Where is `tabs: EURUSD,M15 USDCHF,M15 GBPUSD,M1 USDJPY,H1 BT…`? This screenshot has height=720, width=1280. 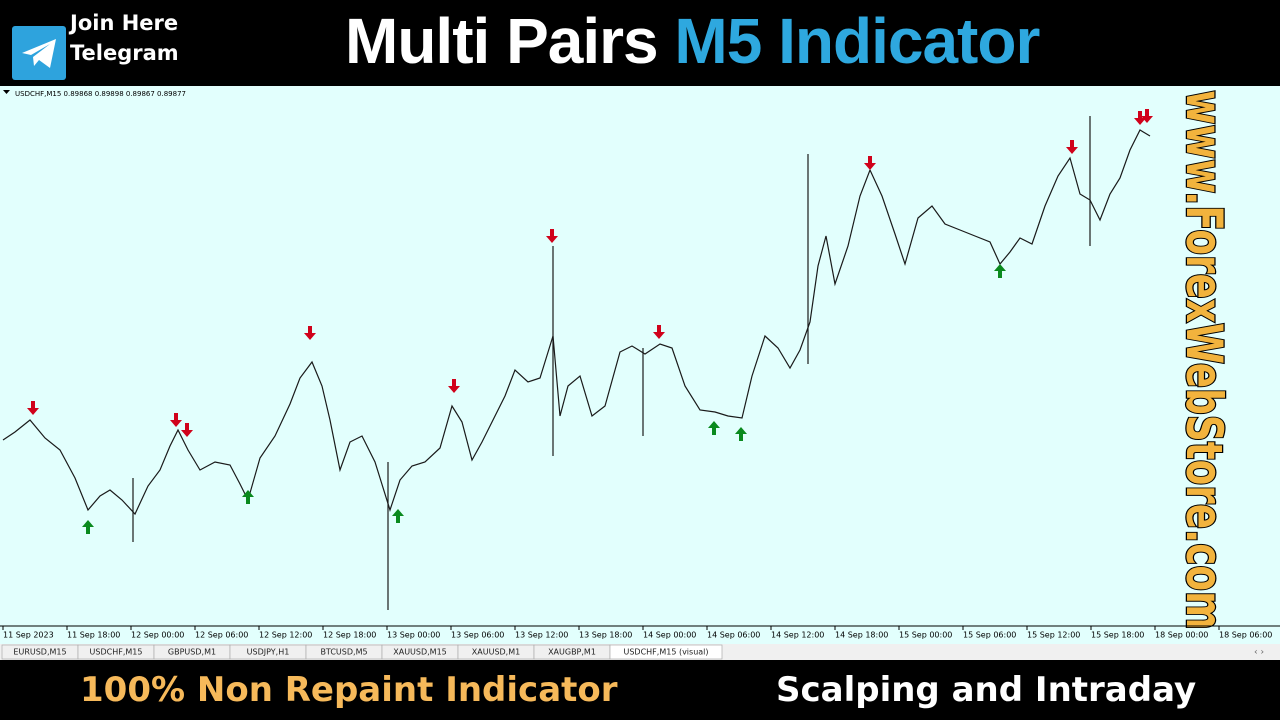 tabs: EURUSD,M15 USDCHF,M15 GBPUSD,M1 USDJPY,H1 BT… is located at coordinates (362, 652).